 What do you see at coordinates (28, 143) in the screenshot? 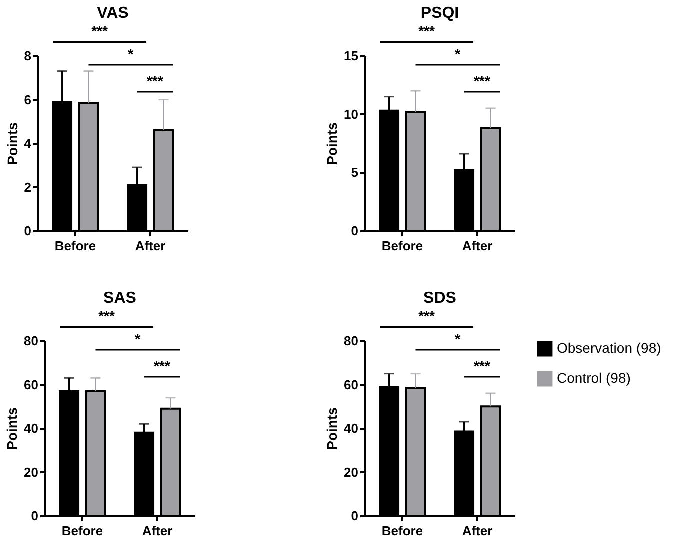
I see `y-tick-label: 4` at bounding box center [28, 143].